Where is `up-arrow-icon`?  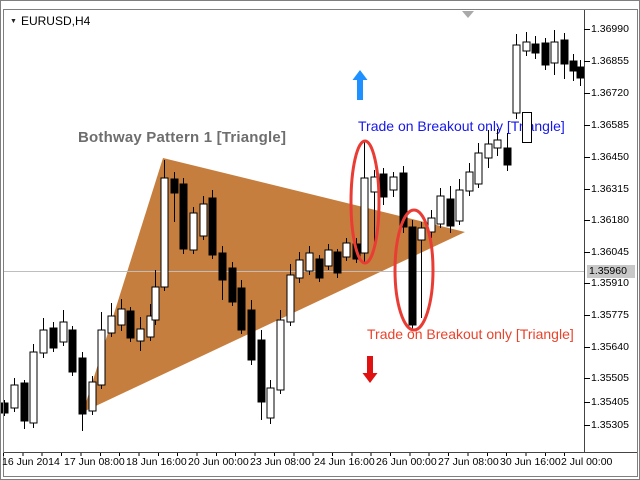 up-arrow-icon is located at coordinates (360, 85).